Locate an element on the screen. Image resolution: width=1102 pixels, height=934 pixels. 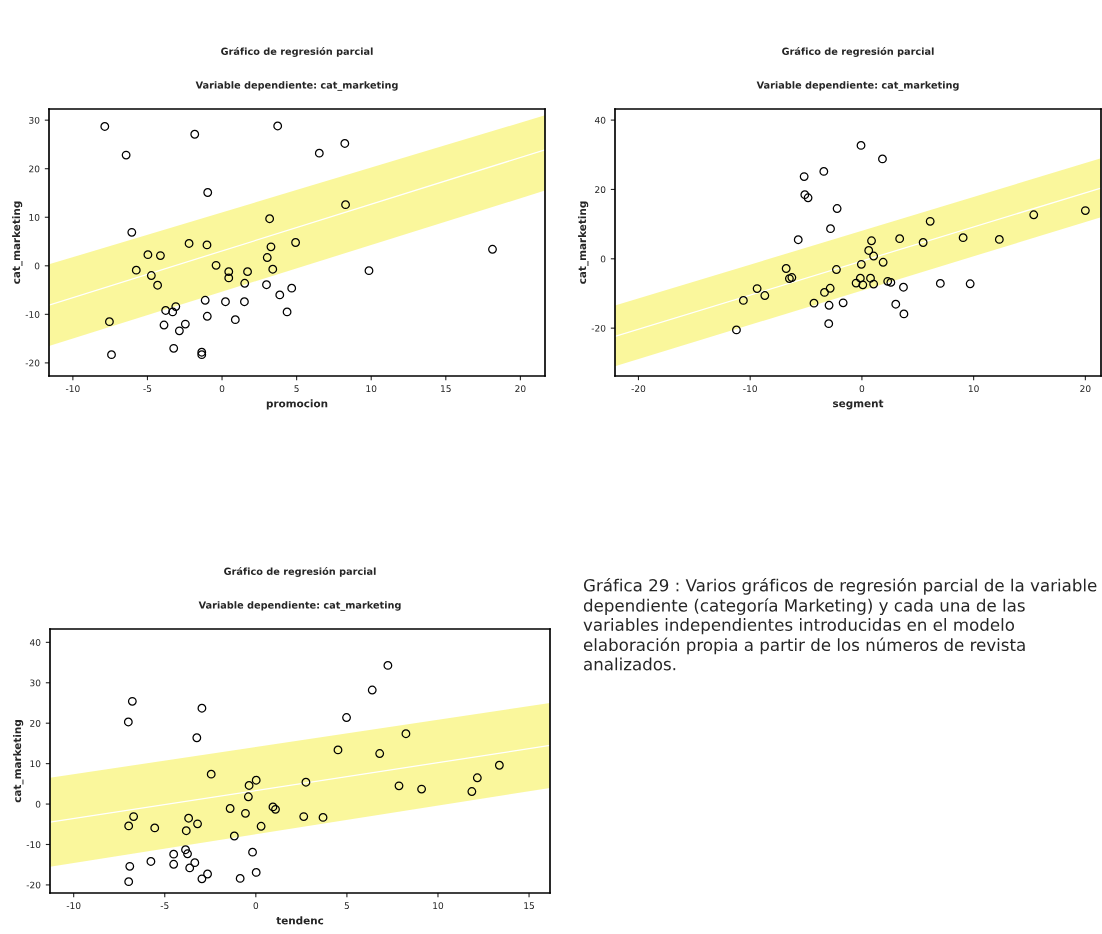
x-tick-label: -20 is located at coordinates (638, 389).